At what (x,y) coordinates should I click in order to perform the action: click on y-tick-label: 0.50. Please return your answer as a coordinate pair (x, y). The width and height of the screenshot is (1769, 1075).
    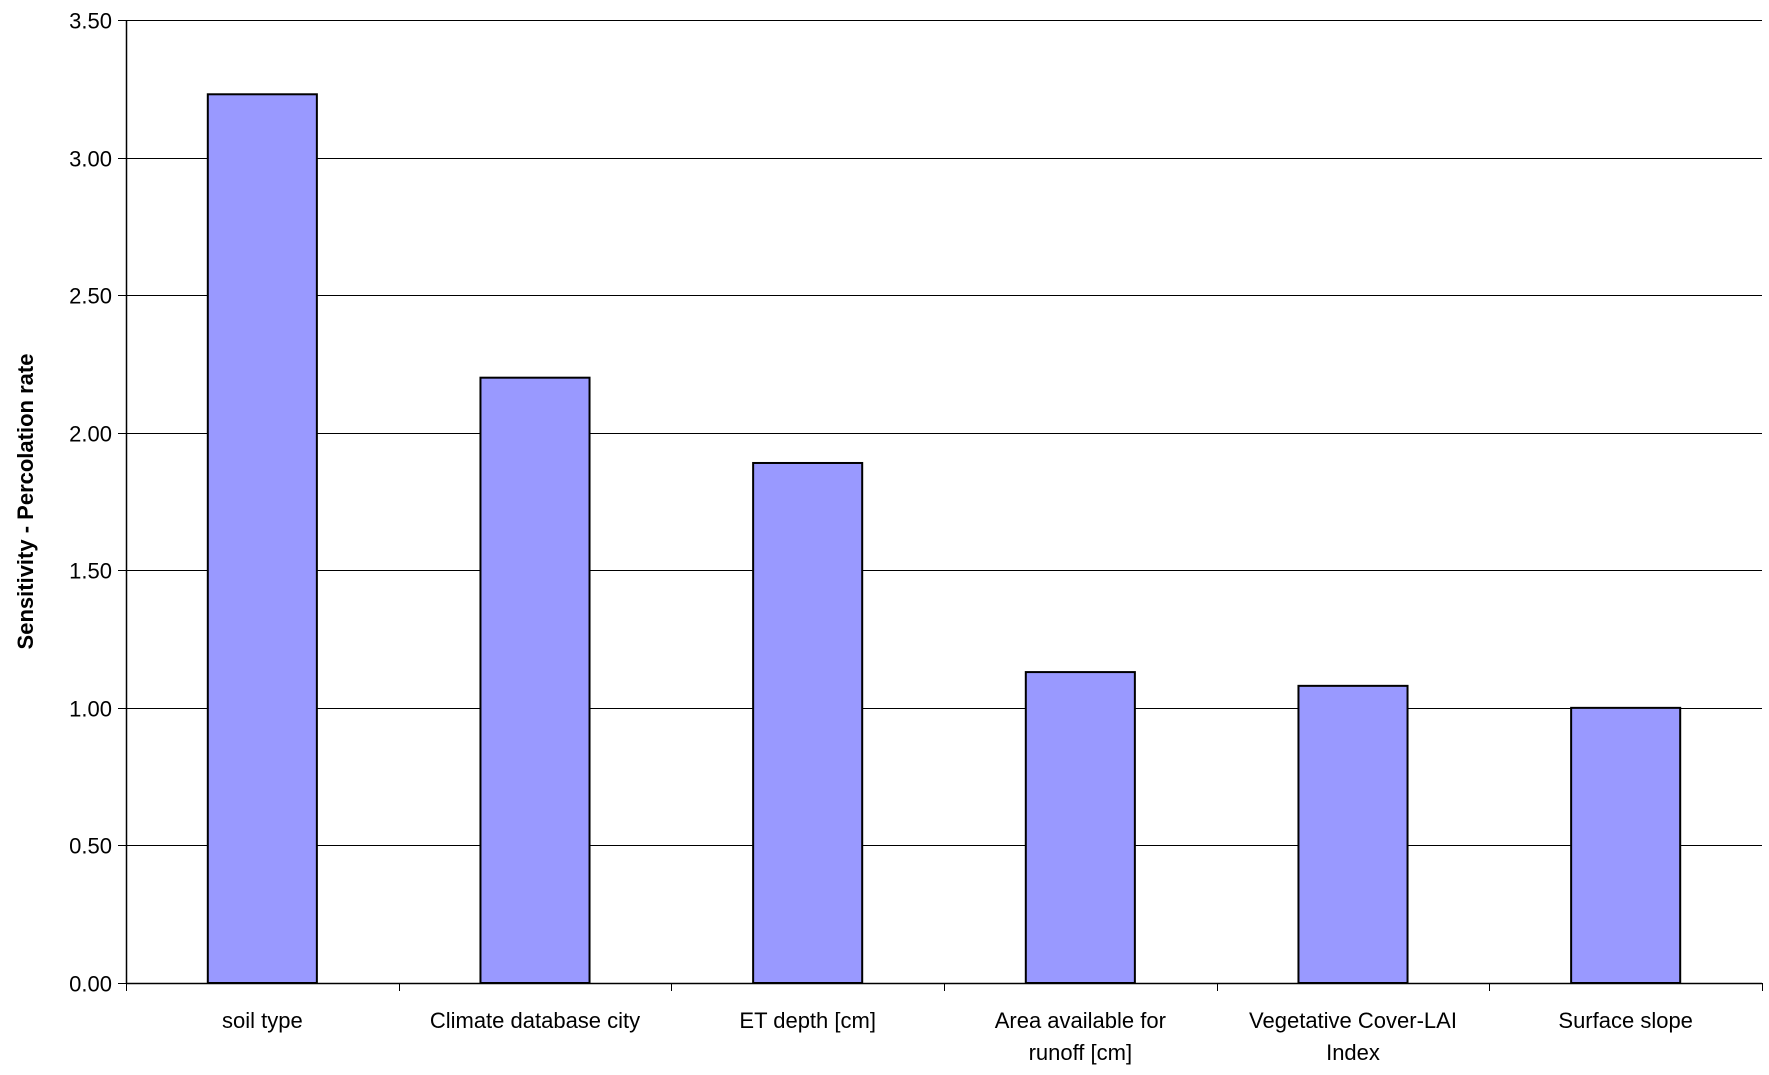
    Looking at the image, I should click on (90, 846).